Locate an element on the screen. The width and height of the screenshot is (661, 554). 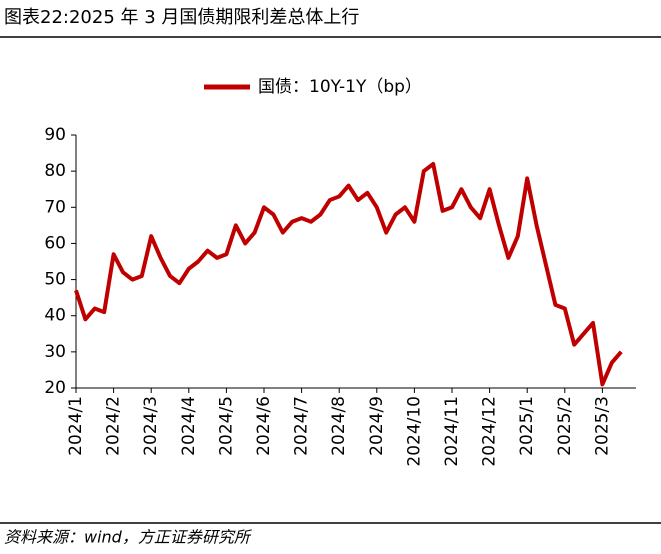
x-tick-label: 2024/7 is located at coordinates (302, 426).